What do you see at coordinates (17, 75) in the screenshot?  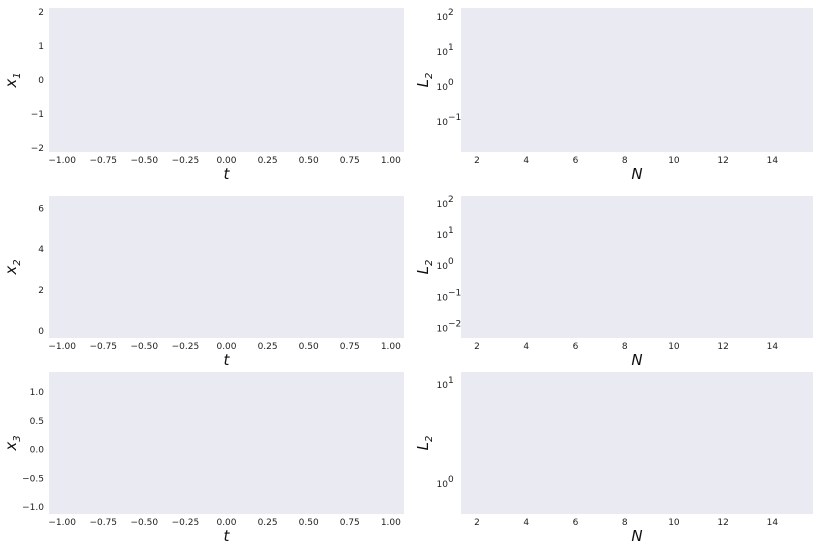 I see `y-axis-label-sub: 1` at bounding box center [17, 75].